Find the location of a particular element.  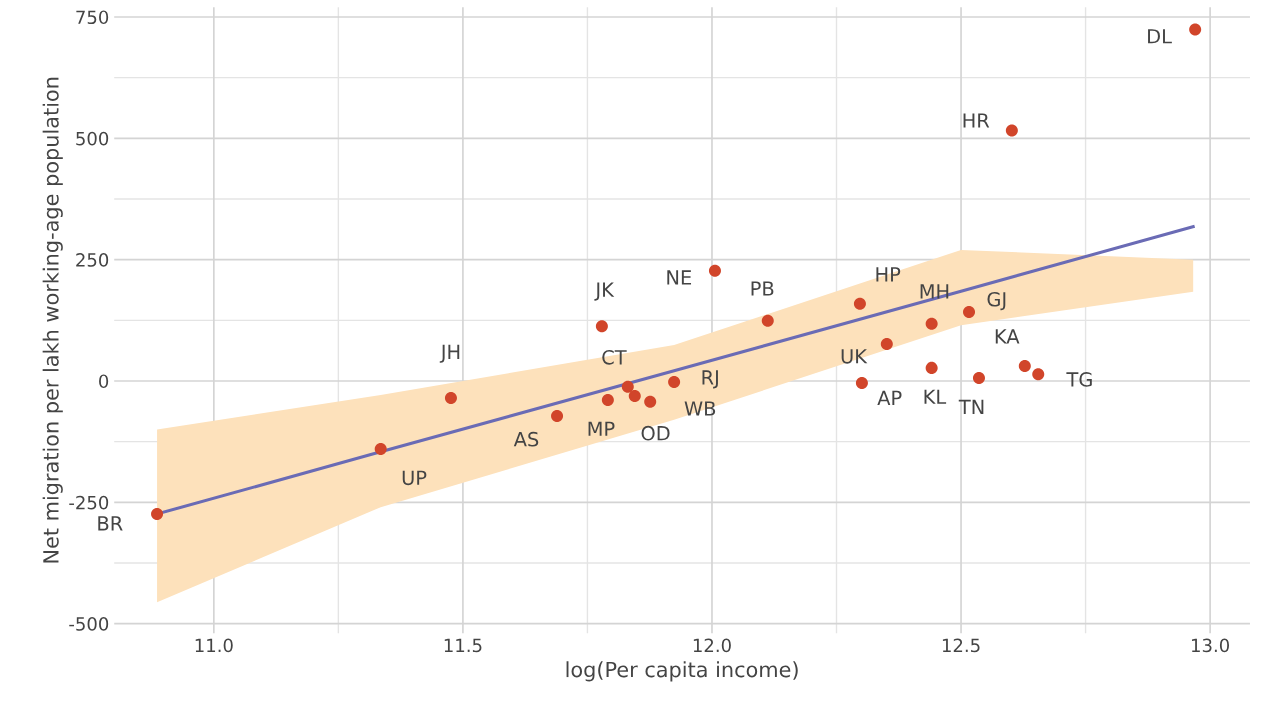

annotation: NE is located at coordinates (679, 277).